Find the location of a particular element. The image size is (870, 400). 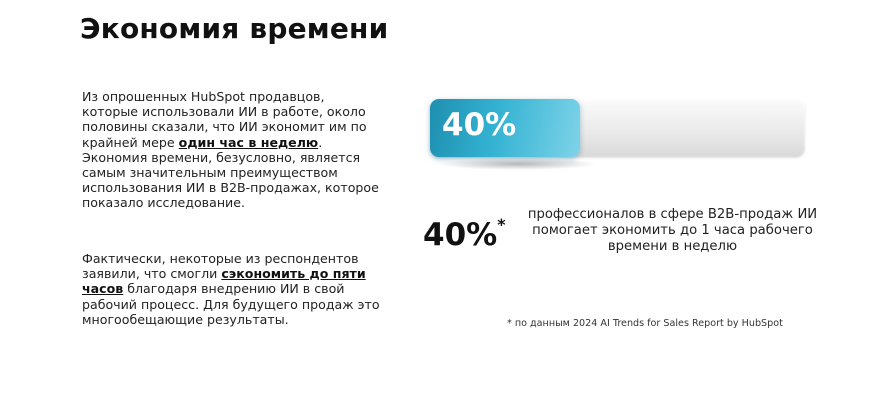

highlight-five-hours: сэкономить до пяти часов is located at coordinates (224, 281).